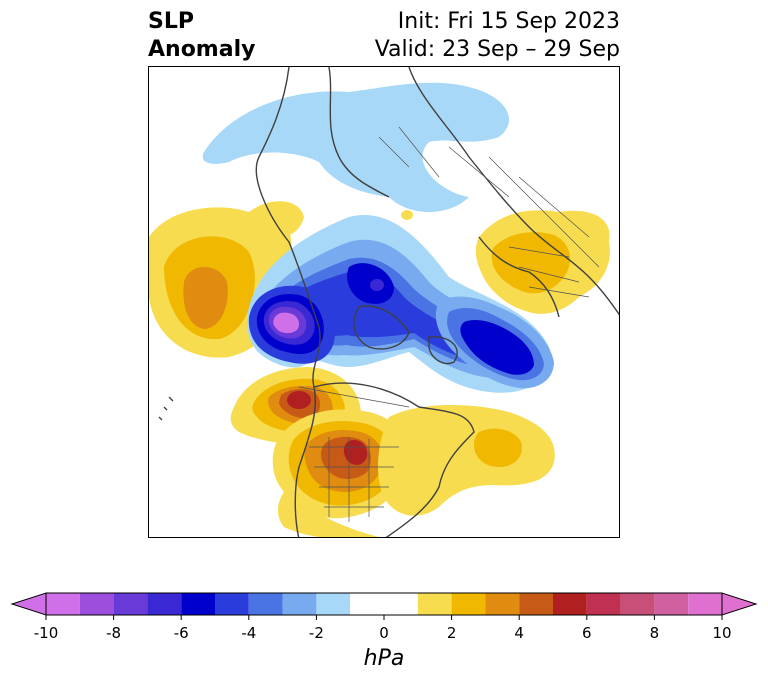 The image size is (768, 684). What do you see at coordinates (171, 21) in the screenshot?
I see `title-variable: SLP` at bounding box center [171, 21].